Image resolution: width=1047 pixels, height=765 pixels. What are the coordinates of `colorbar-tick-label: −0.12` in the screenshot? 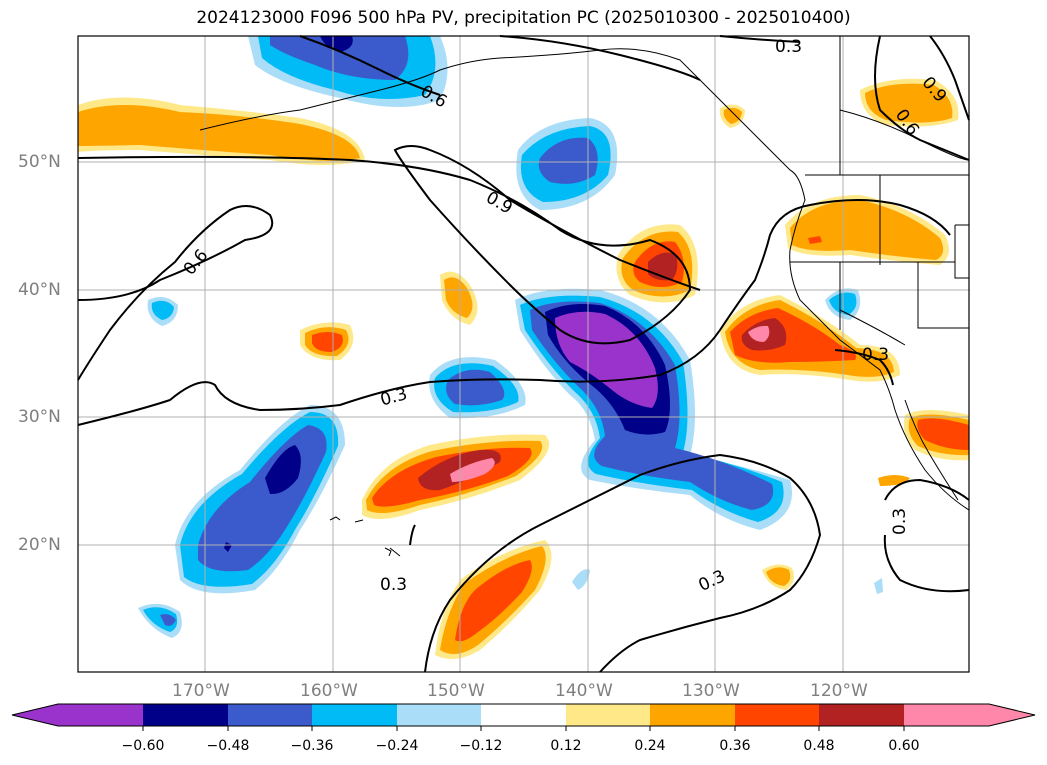 It's located at (481, 746).